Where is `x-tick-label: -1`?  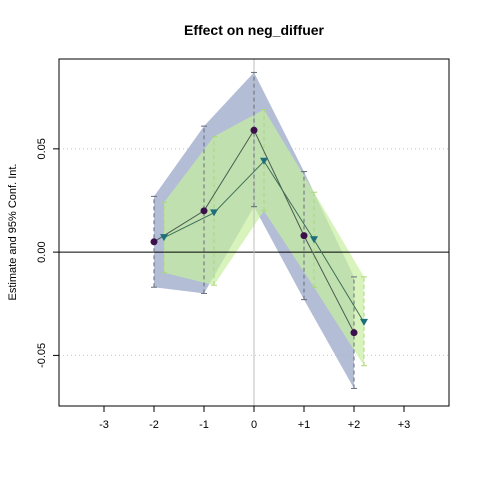
x-tick-label: -1 is located at coordinates (204, 425).